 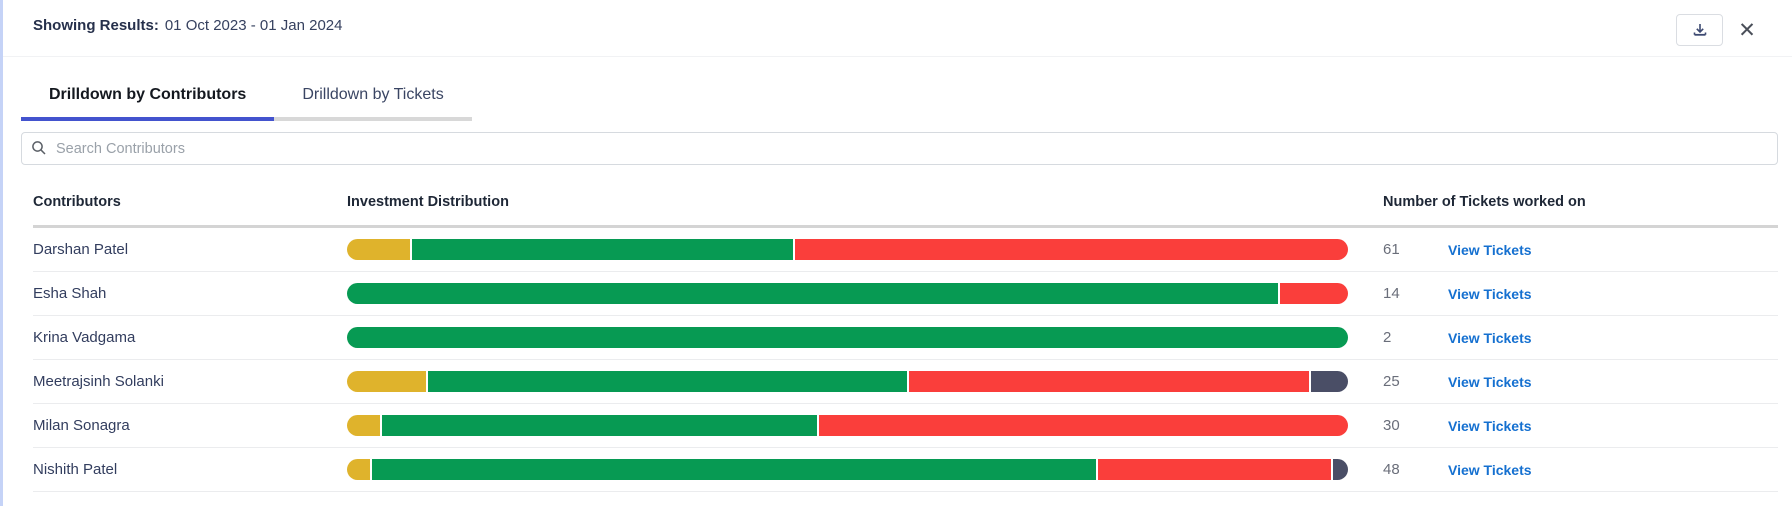 What do you see at coordinates (1391, 293) in the screenshot?
I see `tickets-count: 14` at bounding box center [1391, 293].